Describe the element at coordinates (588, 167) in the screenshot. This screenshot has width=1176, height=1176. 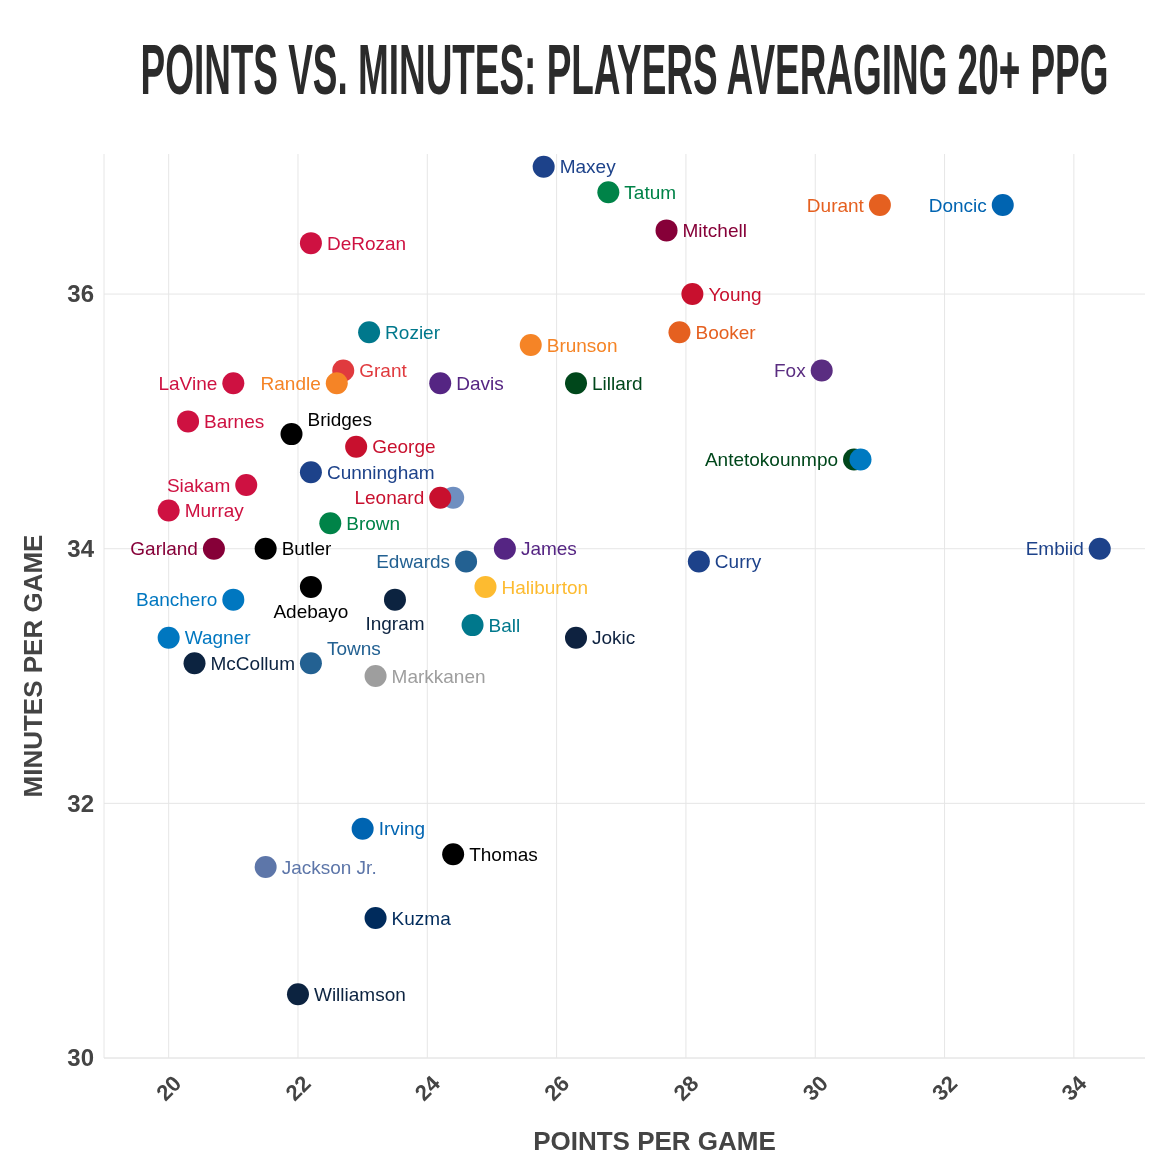
I see `series-label: Maxey` at that location.